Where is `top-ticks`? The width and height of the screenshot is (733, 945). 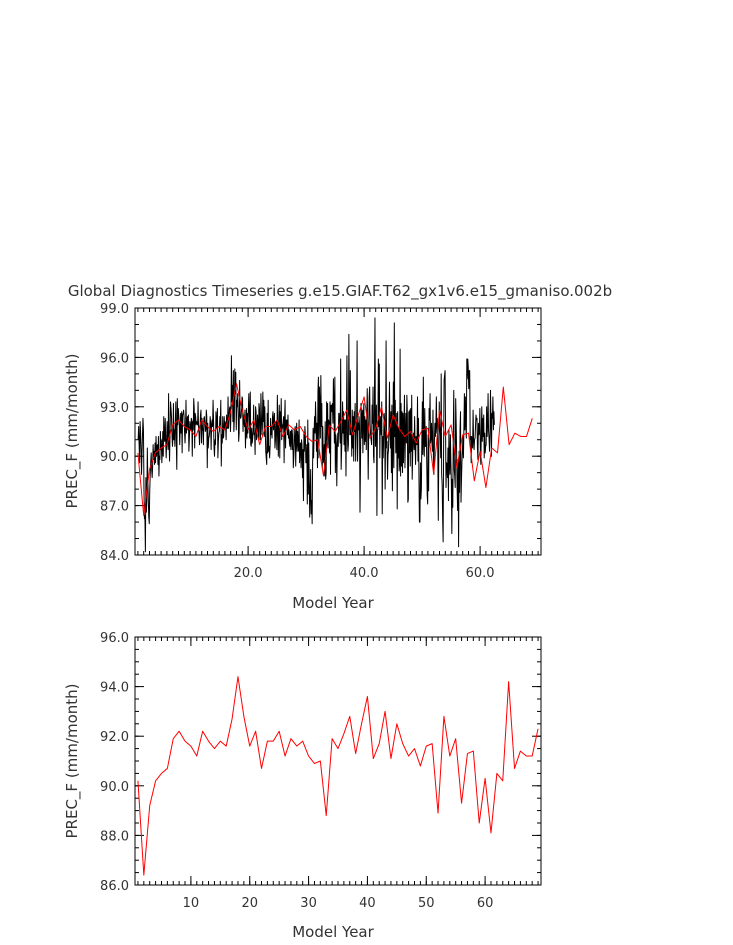 top-ticks is located at coordinates (338, 431).